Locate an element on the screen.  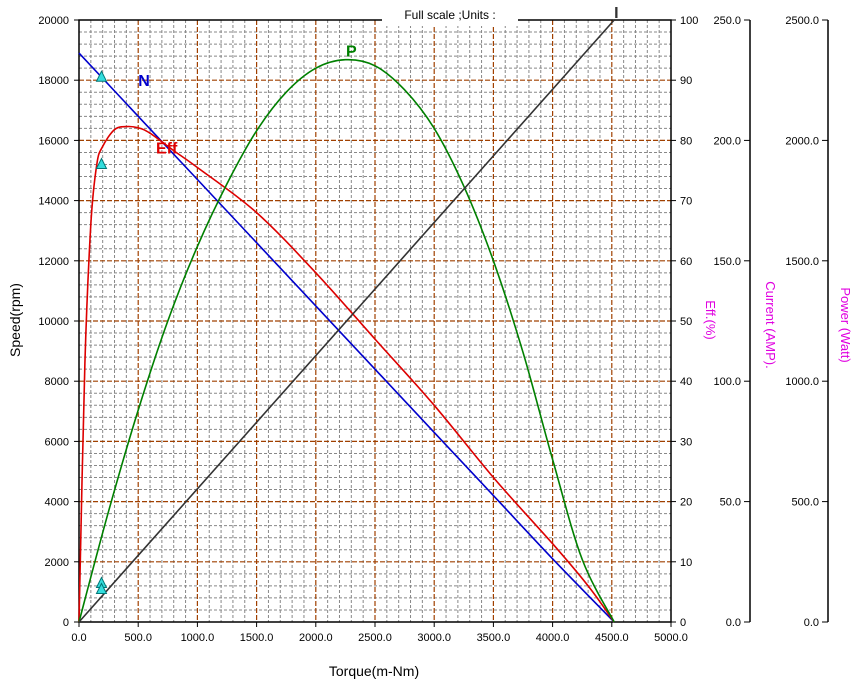
y-tick-label: 12000 is located at coordinates (53, 262).